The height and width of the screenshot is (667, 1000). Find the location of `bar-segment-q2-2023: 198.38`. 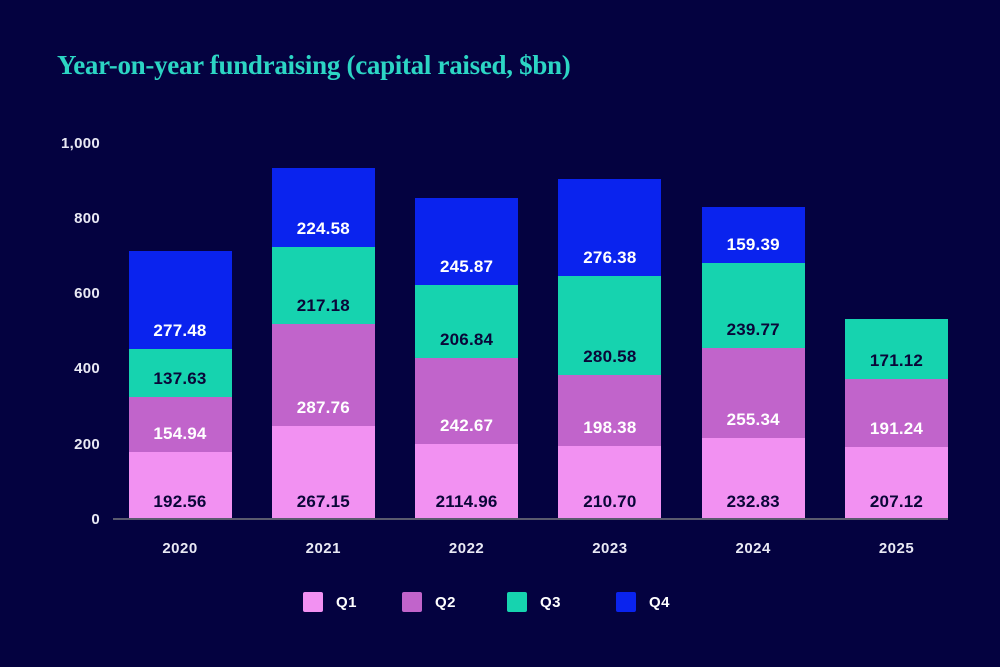

bar-segment-q2-2023: 198.38 is located at coordinates (610, 410).